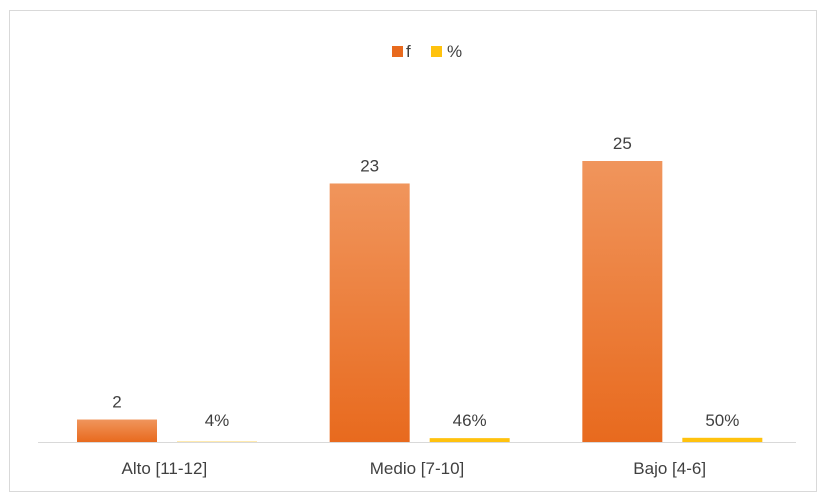 Image resolution: width=827 pixels, height=497 pixels. Describe the element at coordinates (369, 165) in the screenshot. I see `data-label-f-1: 23` at that location.